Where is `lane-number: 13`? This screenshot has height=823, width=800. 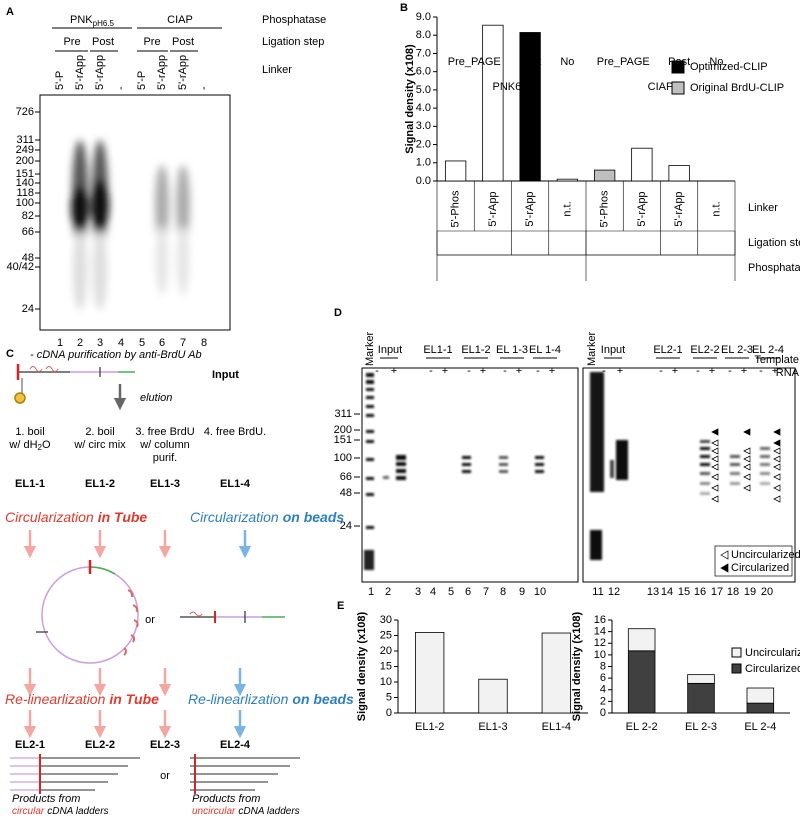 lane-number: 13 is located at coordinates (653, 592).